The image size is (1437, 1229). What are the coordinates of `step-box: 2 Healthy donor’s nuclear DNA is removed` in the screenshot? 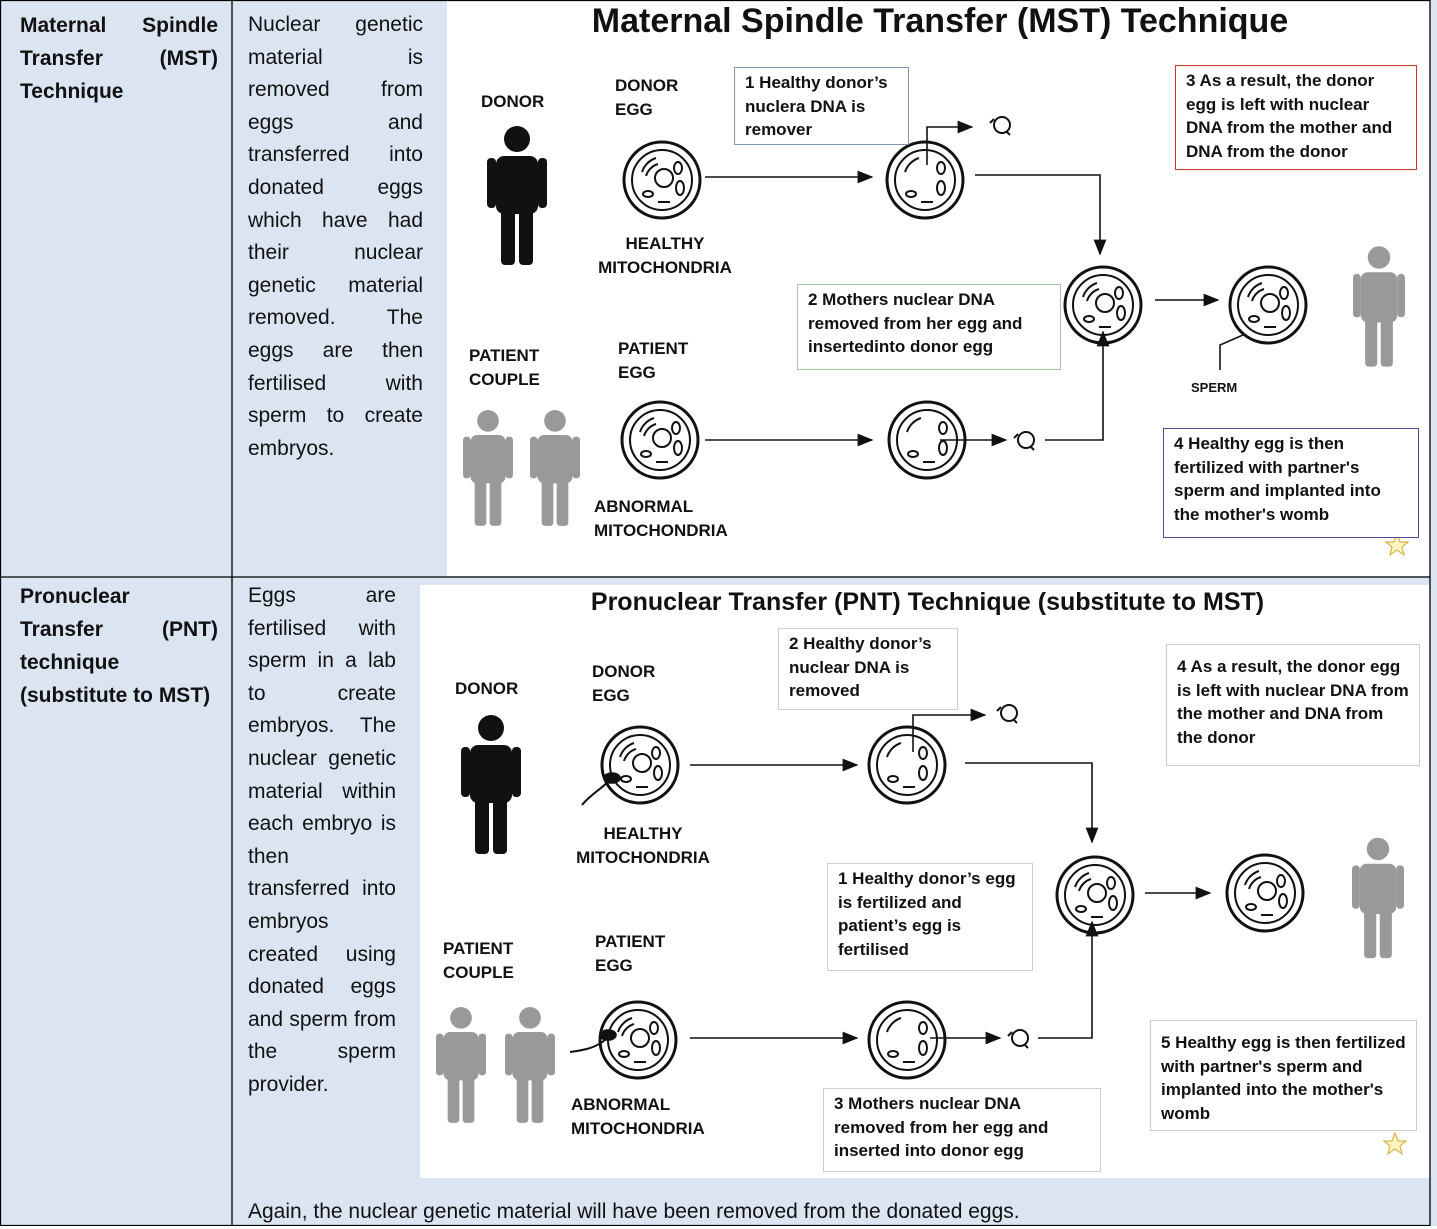 It's located at (868, 669).